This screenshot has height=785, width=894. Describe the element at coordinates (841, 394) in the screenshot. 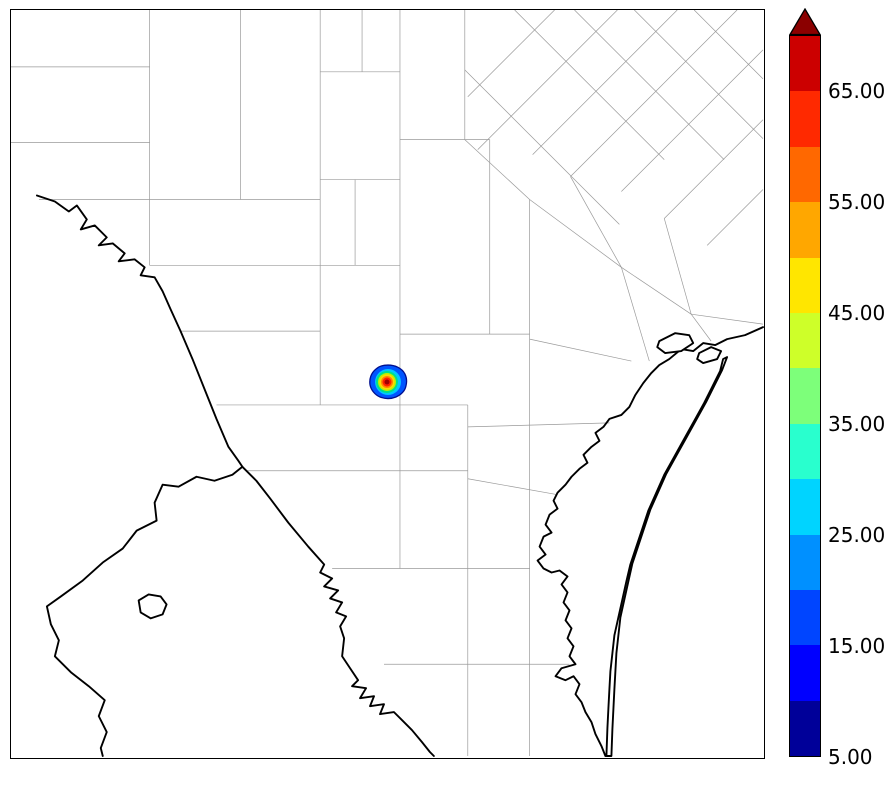

I see `colorbar: 65.00 55.00 45.00 35.00 25.00 15.00 5.00` at that location.